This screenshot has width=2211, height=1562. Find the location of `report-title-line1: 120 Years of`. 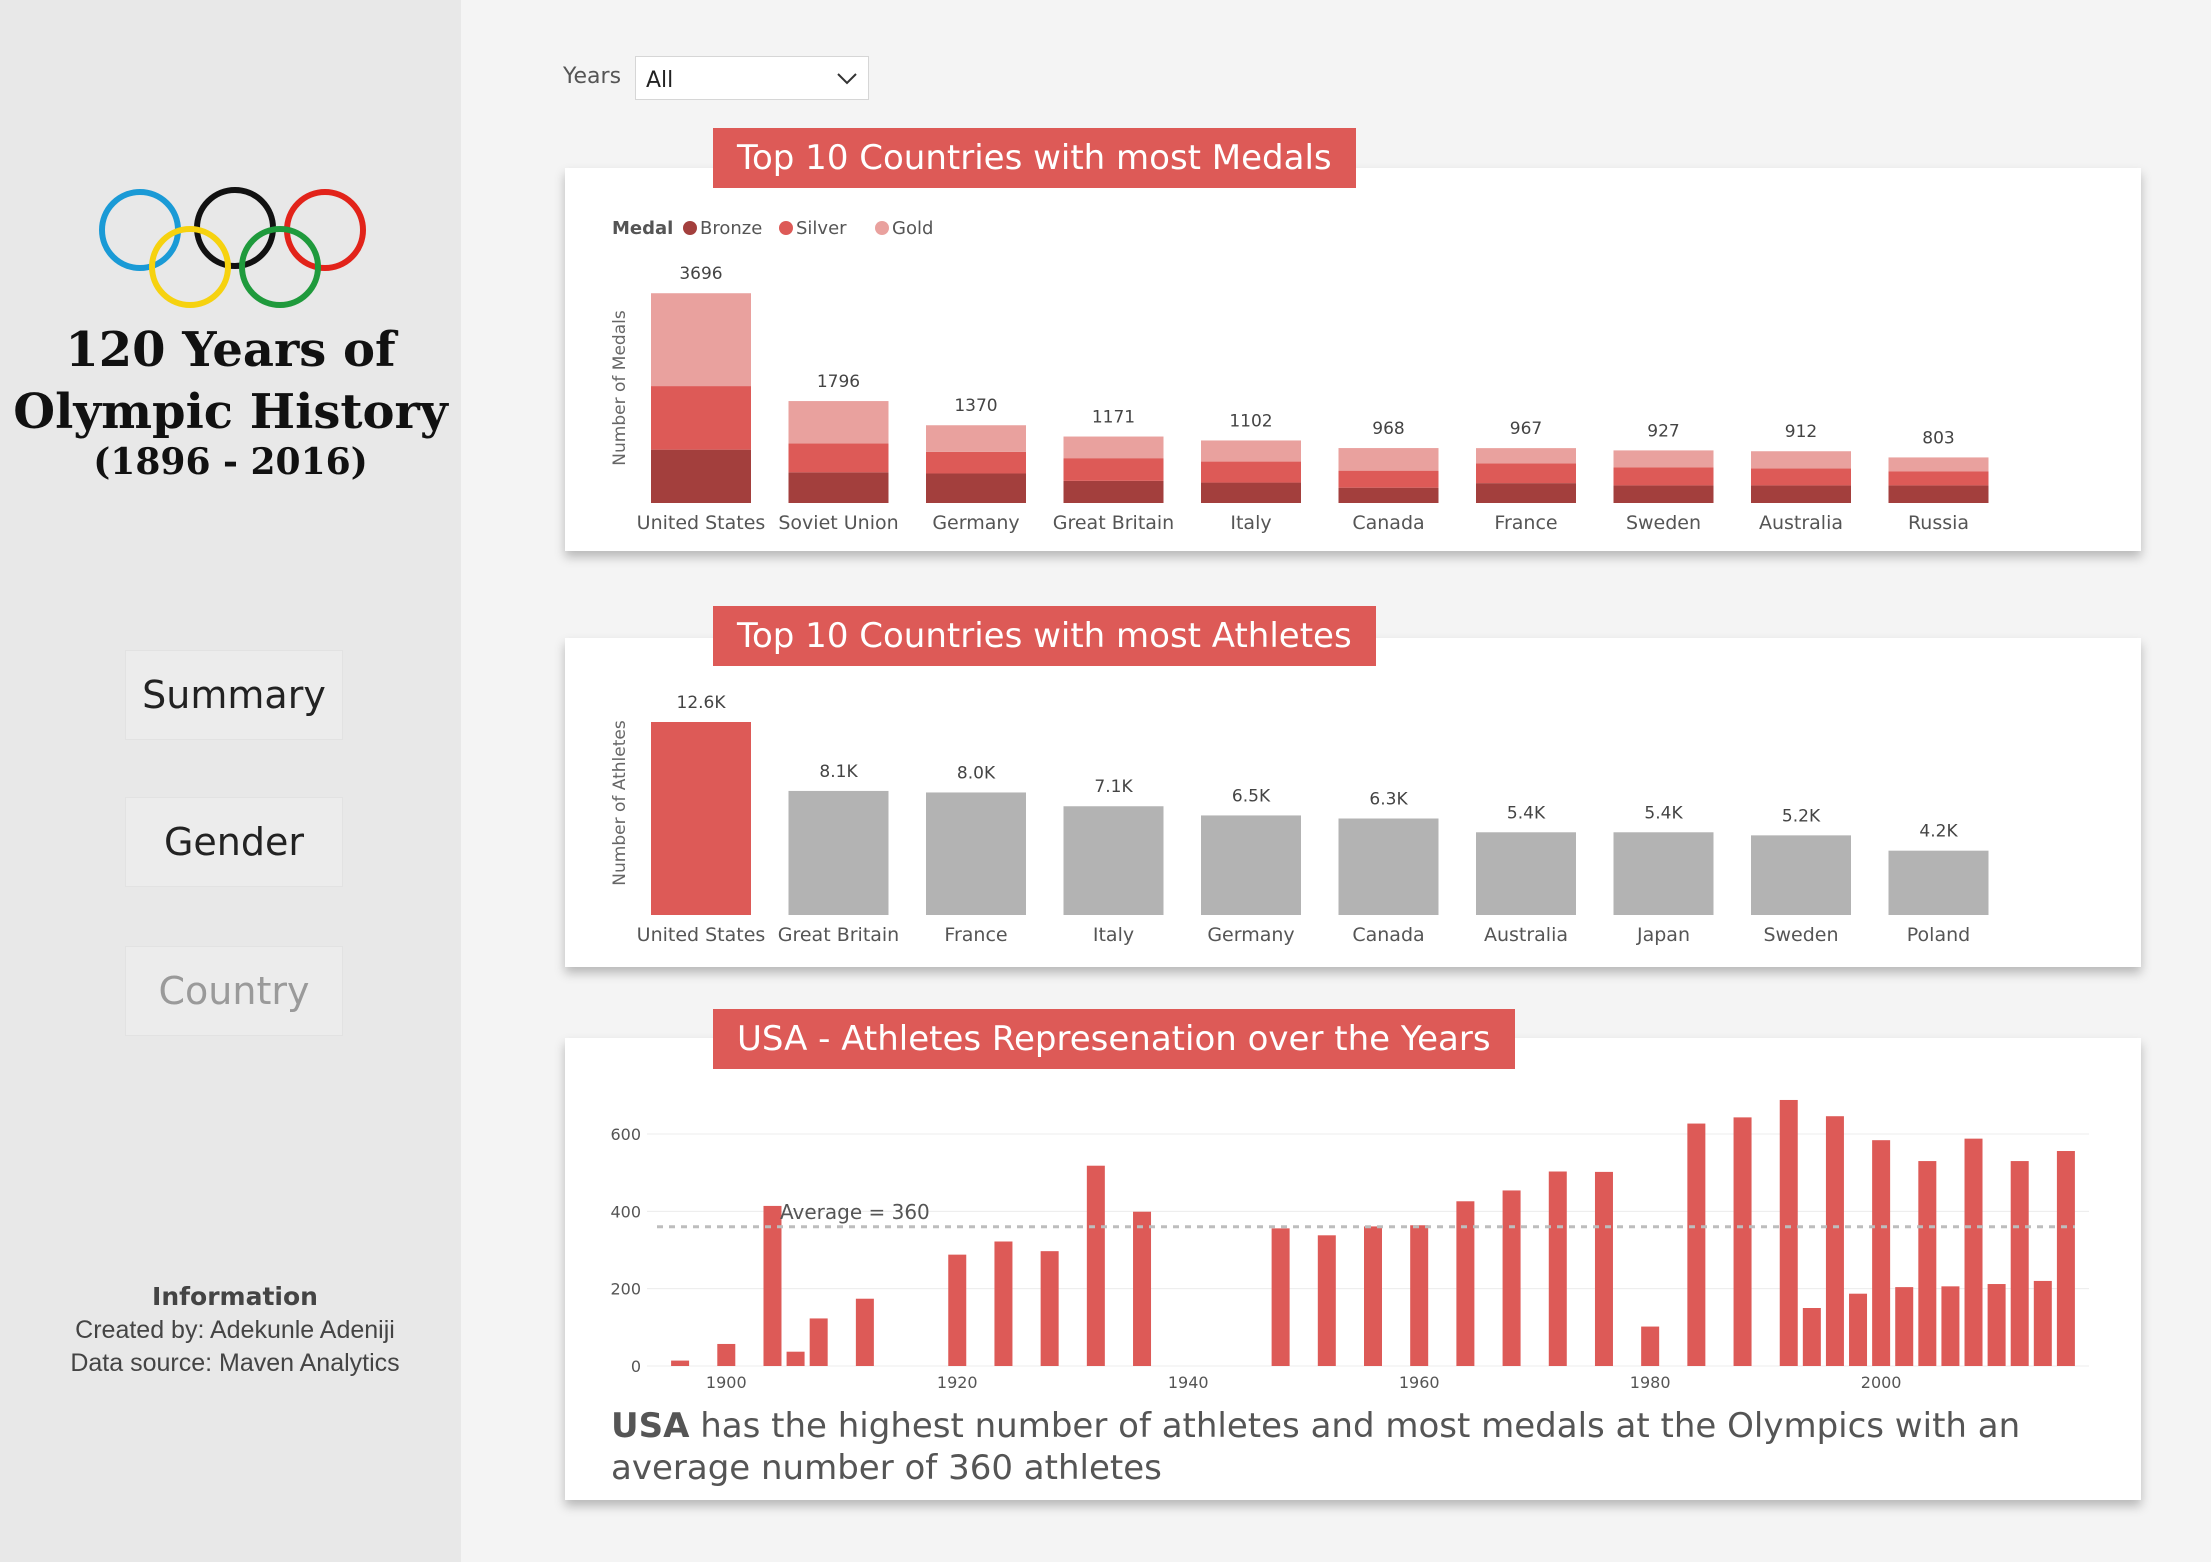

report-title-line1: 120 Years of is located at coordinates (230, 350).